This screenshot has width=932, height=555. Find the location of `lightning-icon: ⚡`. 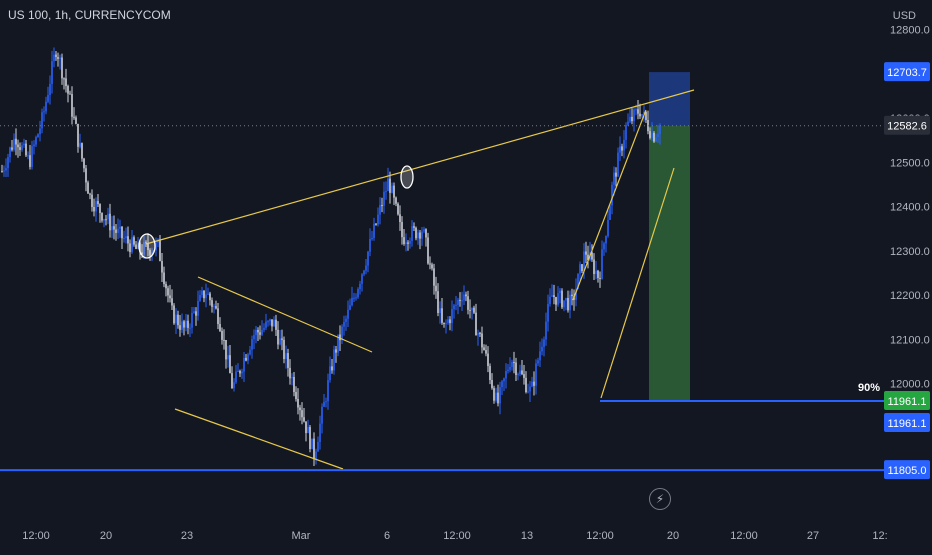

lightning-icon: ⚡ is located at coordinates (660, 499).